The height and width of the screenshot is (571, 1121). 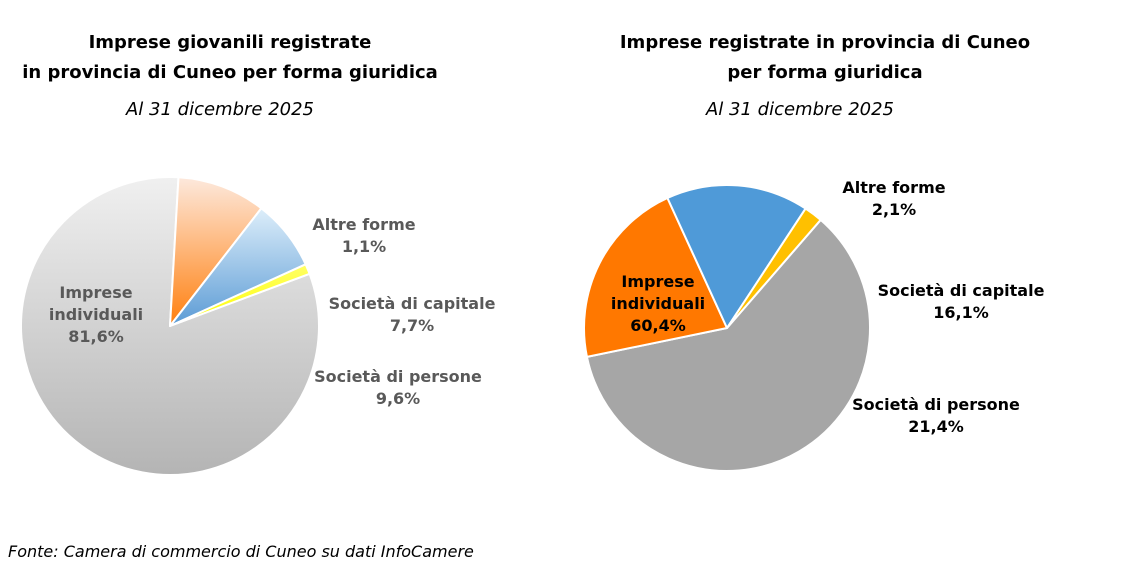 I want to click on pie-slice-societa-di-persone-left, so click(x=216, y=251).